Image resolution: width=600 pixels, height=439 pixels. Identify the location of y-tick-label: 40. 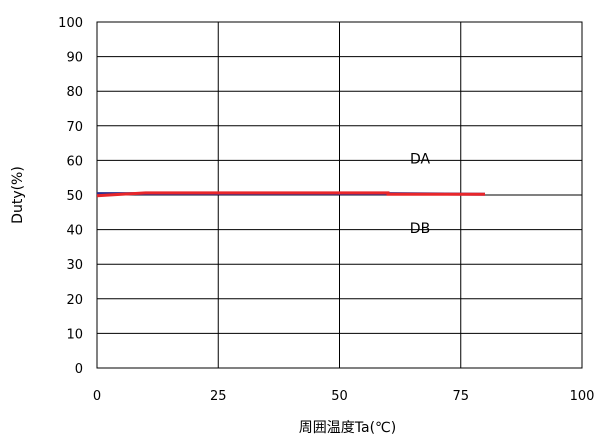
(74, 231).